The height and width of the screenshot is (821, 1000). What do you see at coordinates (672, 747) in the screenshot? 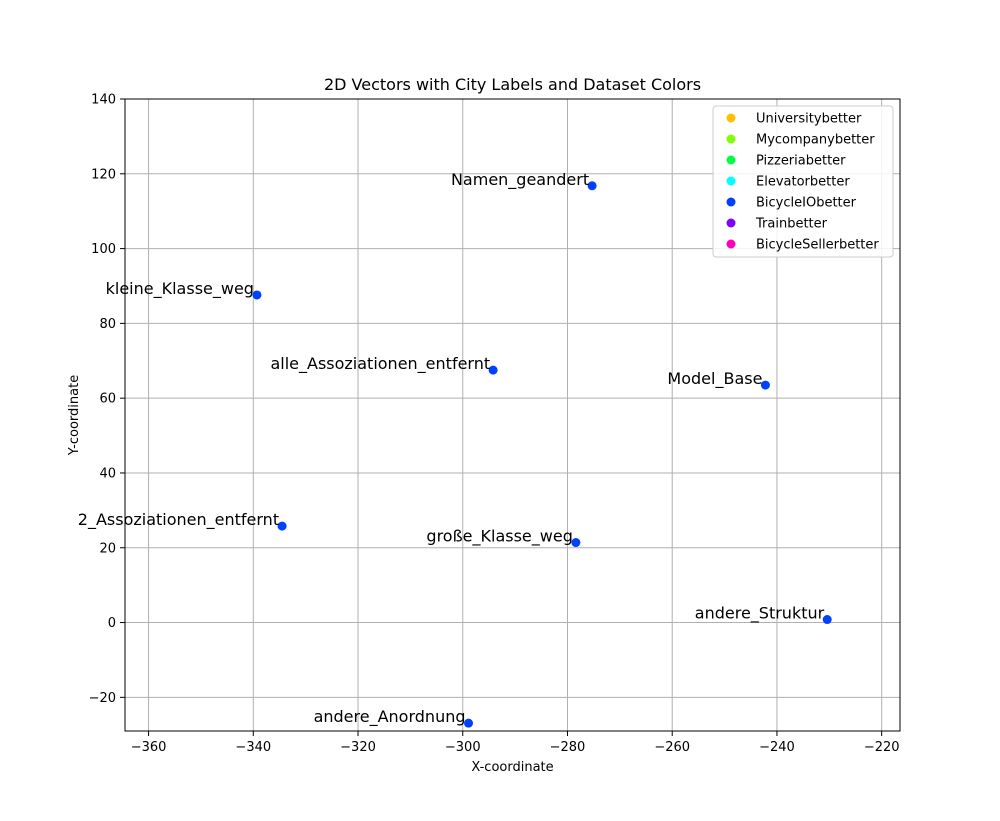
I see `x-tick-label: −260` at bounding box center [672, 747].